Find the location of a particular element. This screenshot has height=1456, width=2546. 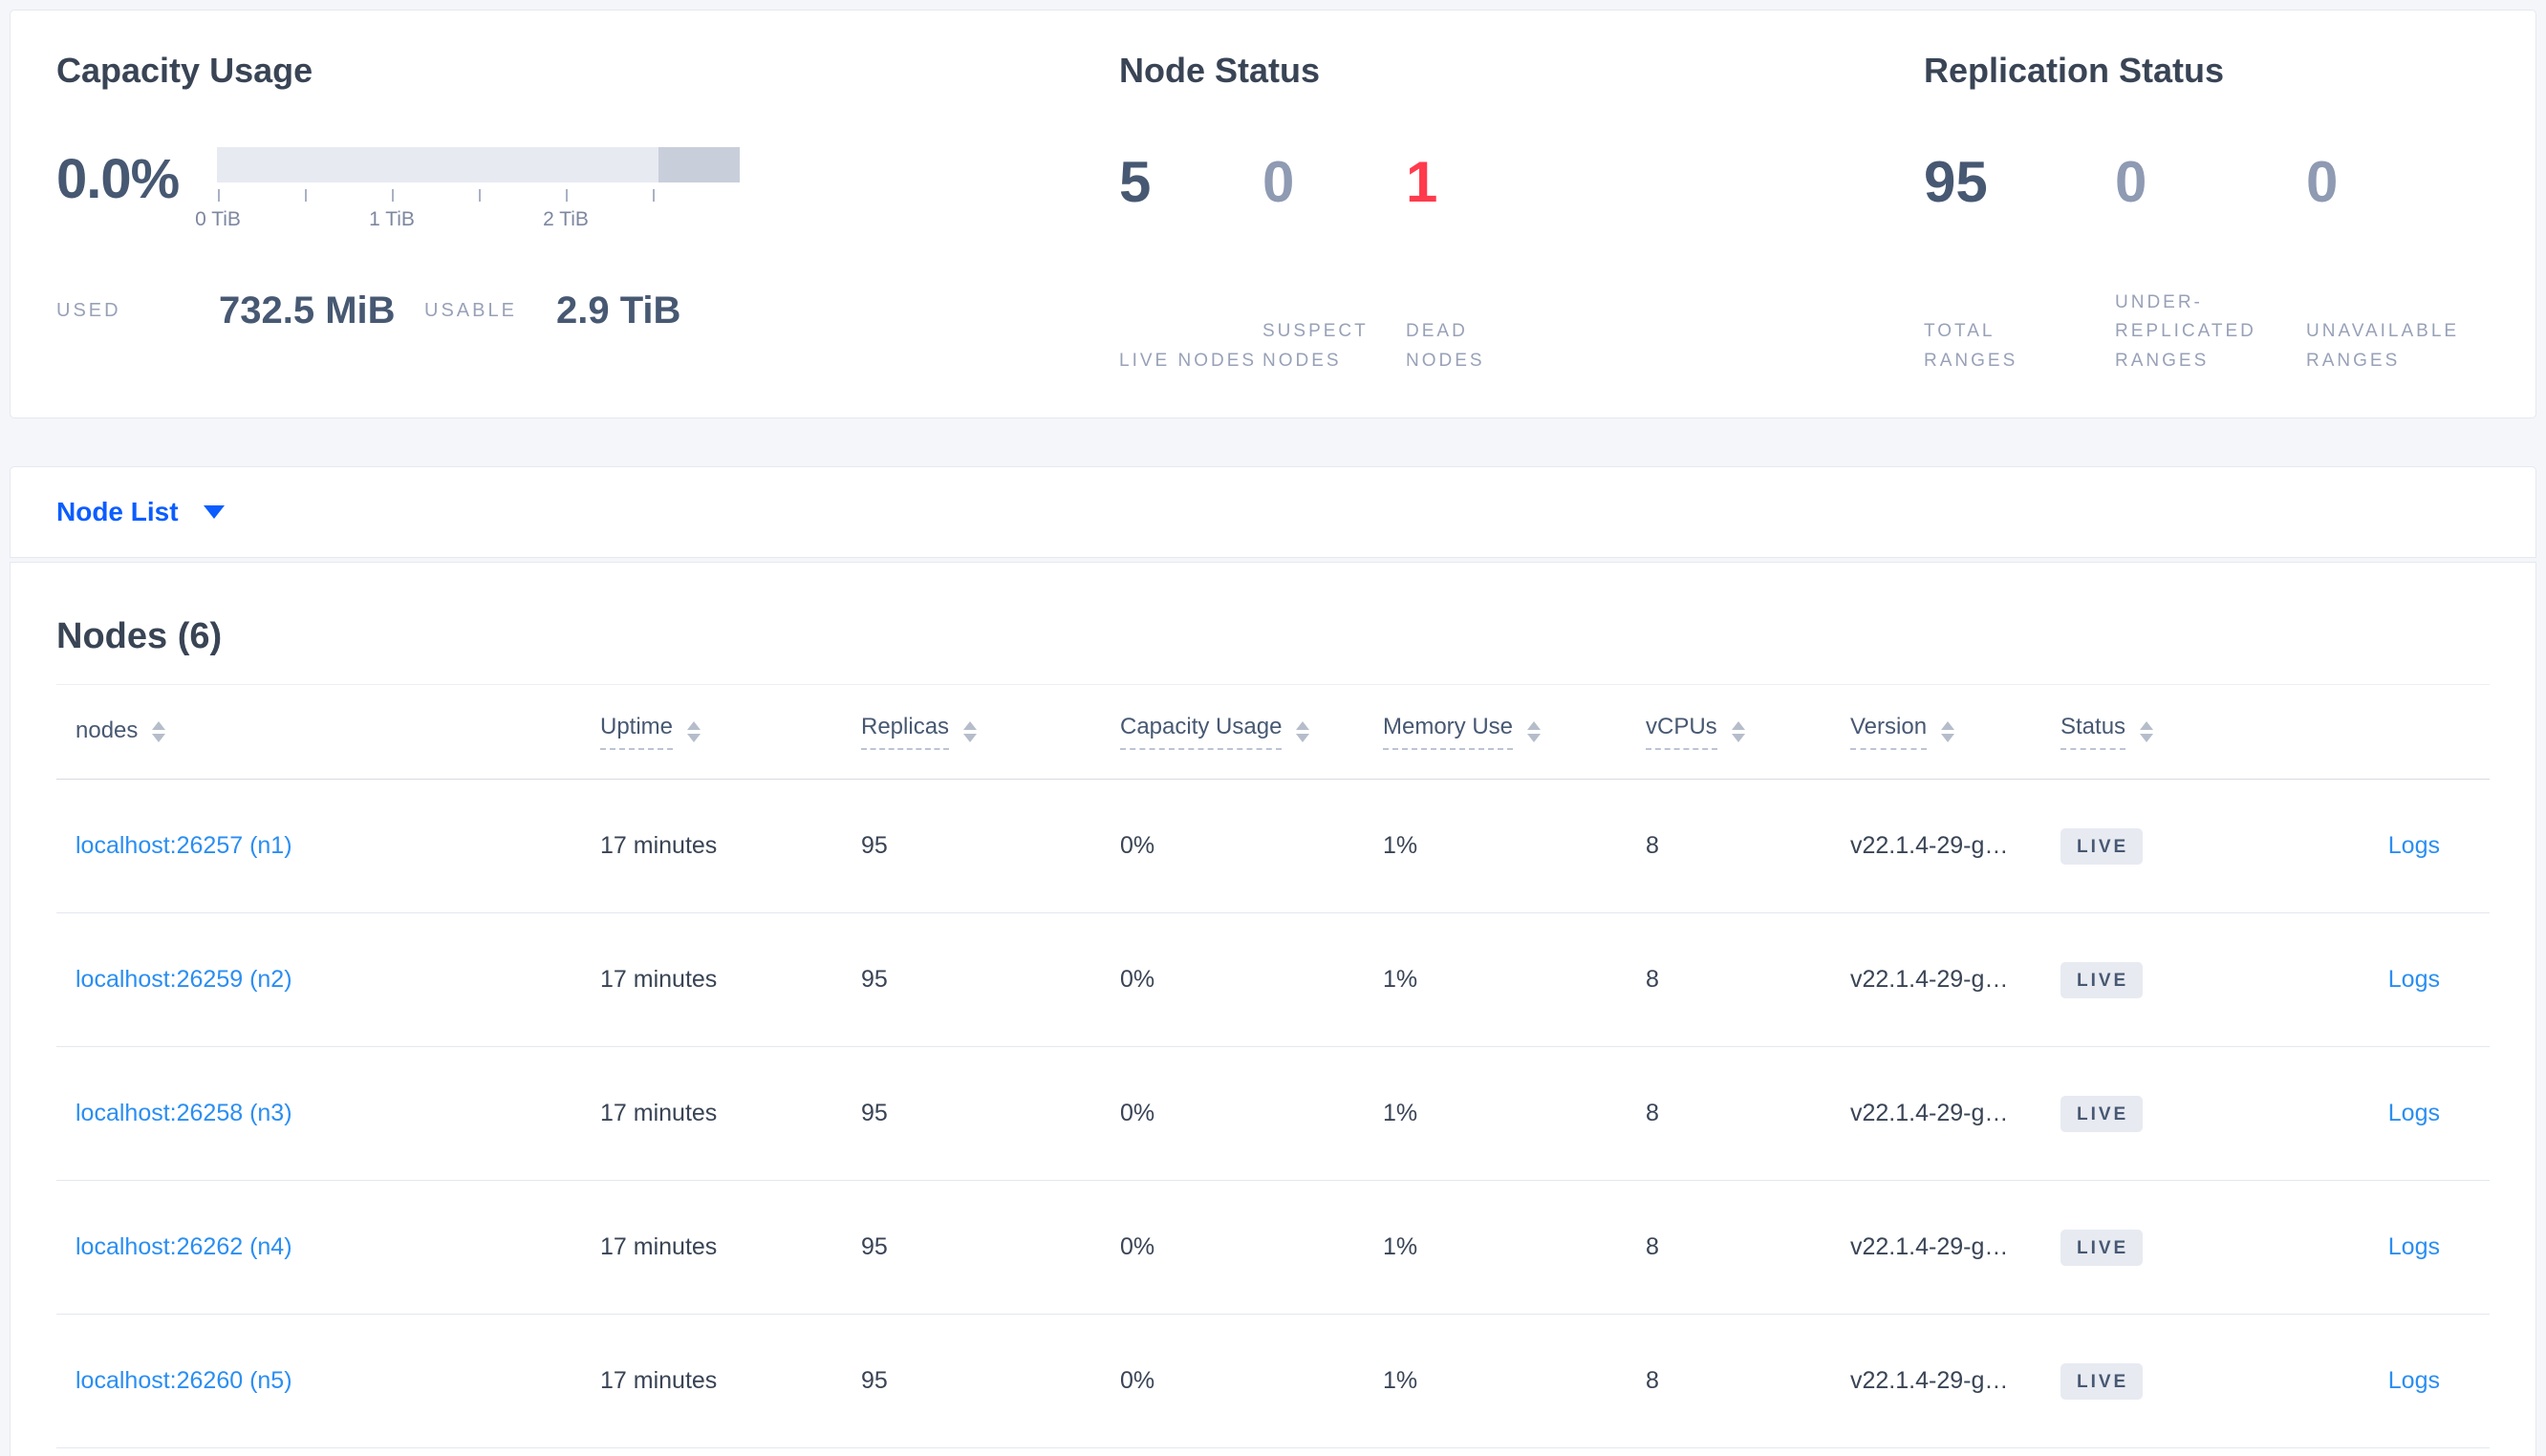

axis-tick-label: 1 TiB is located at coordinates (392, 219).